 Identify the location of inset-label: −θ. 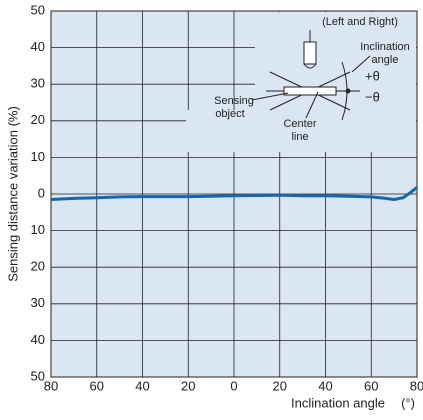
(372, 96).